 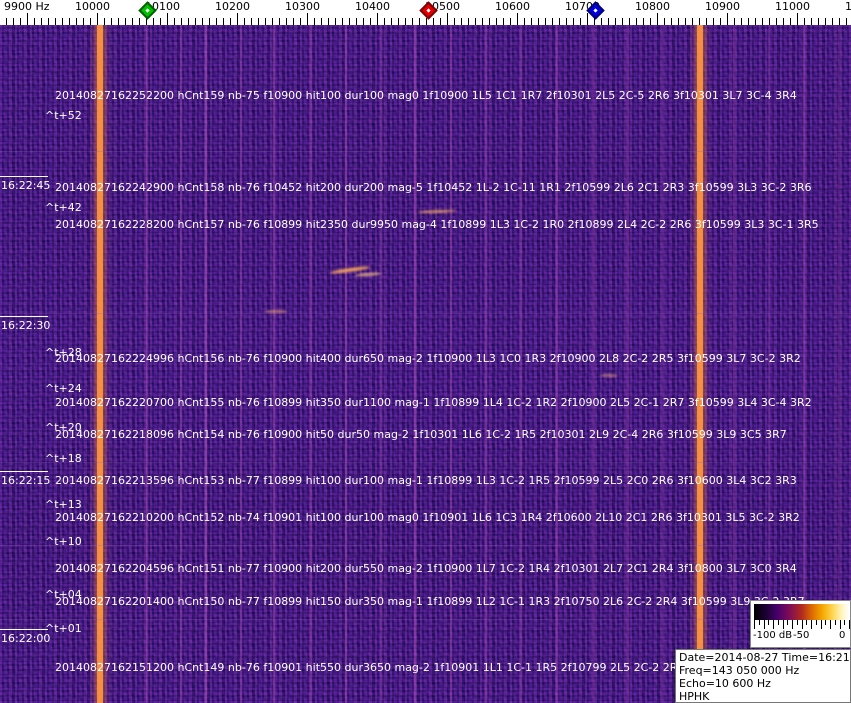 I want to click on info-echo: Echo=10 600 Hz, so click(x=725, y=683).